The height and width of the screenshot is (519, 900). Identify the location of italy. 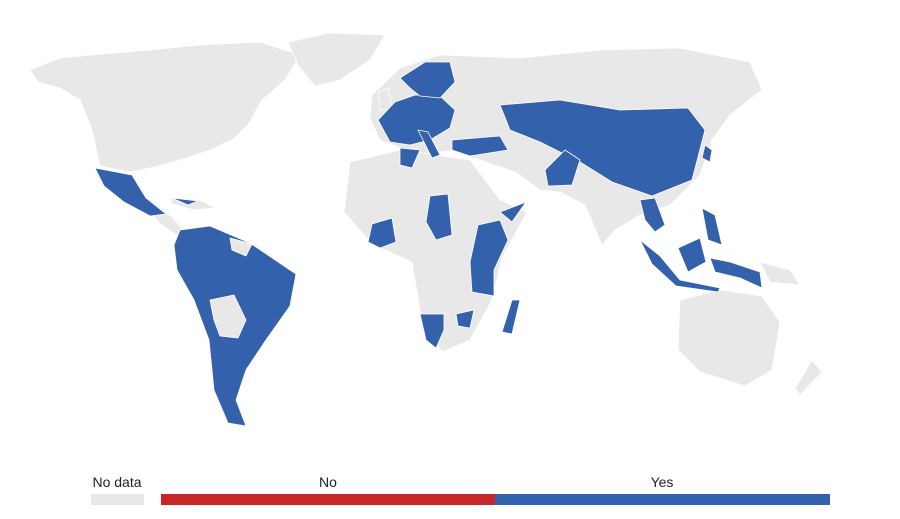
(429, 144).